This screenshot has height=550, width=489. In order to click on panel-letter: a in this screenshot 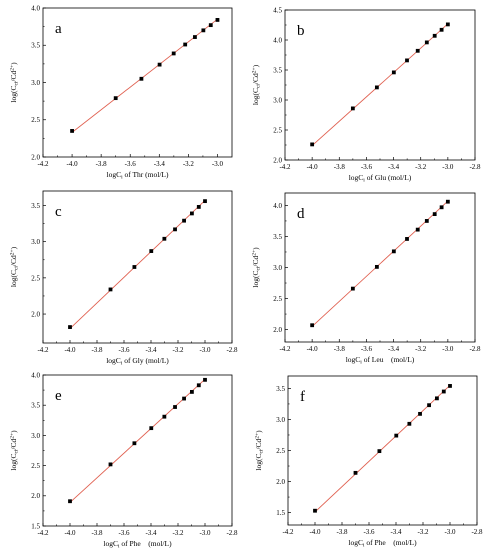, I will do `click(58, 29)`.